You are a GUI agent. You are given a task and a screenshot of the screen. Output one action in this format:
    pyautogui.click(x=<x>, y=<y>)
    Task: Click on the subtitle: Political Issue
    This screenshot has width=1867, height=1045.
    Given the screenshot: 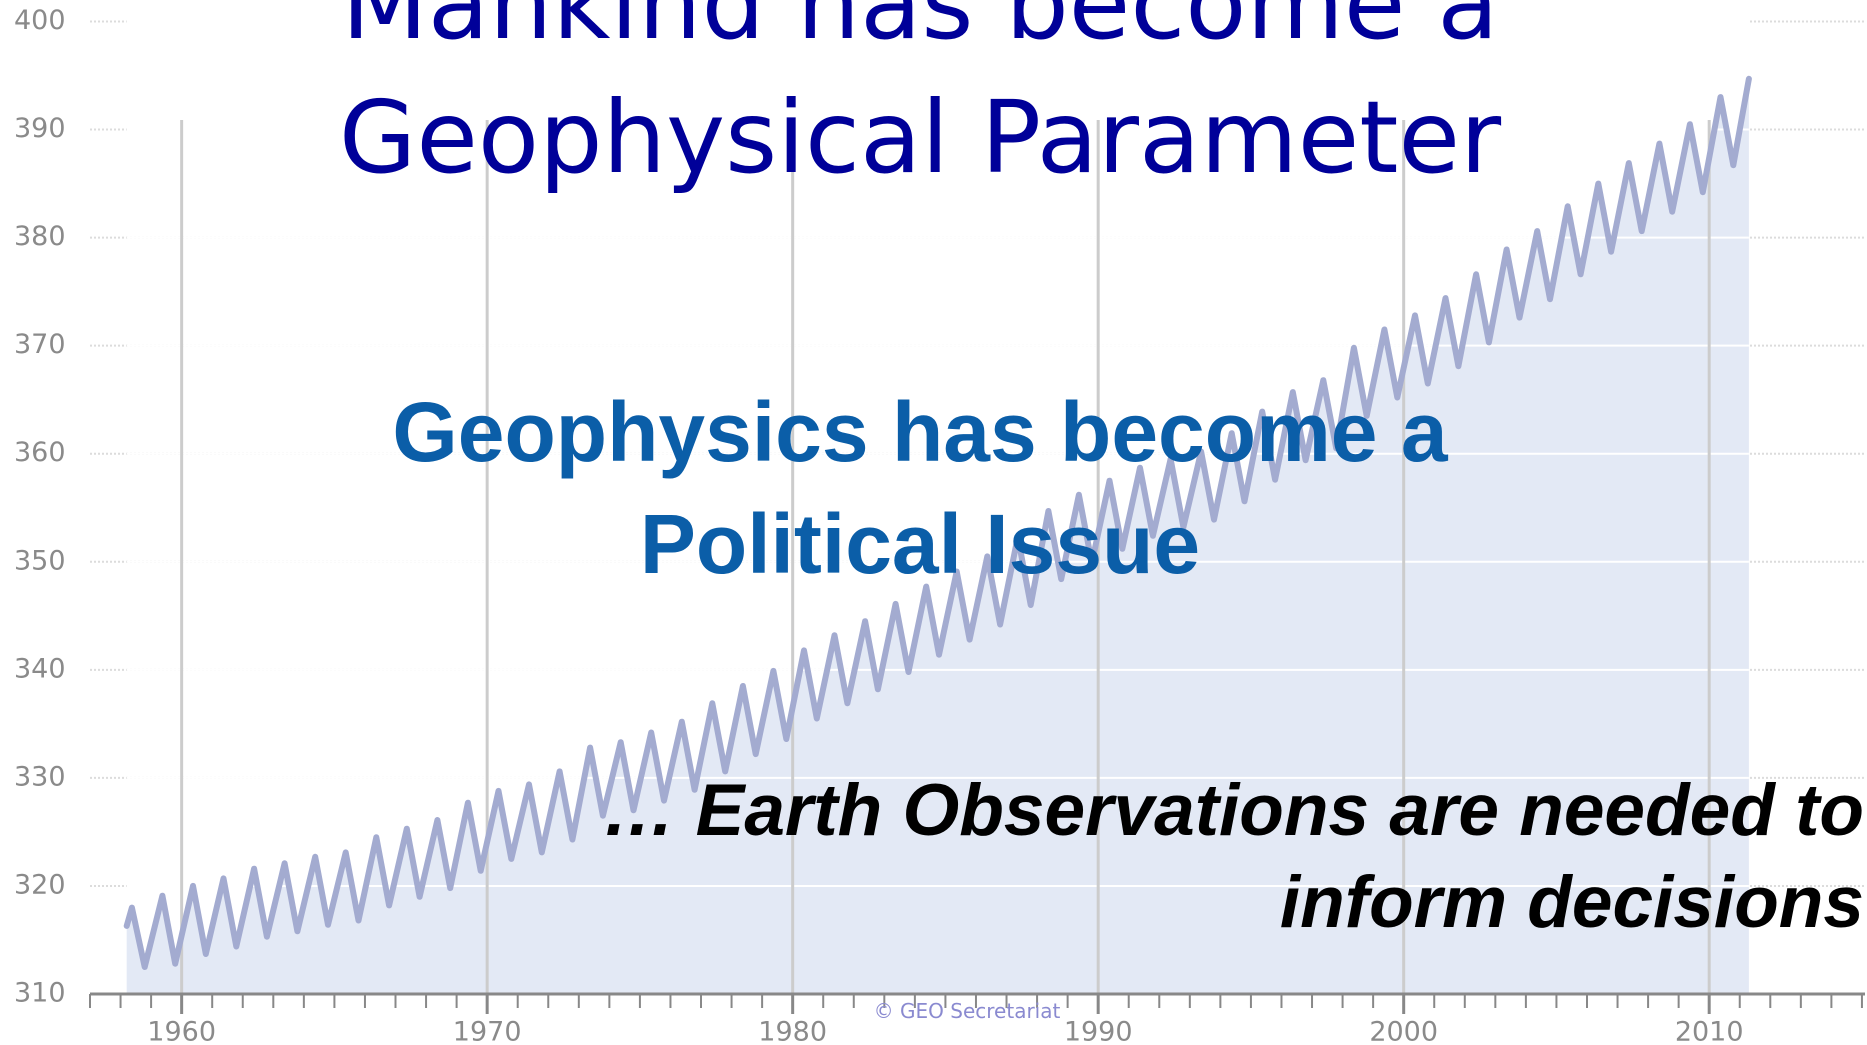 What is the action you would take?
    pyautogui.click(x=920, y=544)
    